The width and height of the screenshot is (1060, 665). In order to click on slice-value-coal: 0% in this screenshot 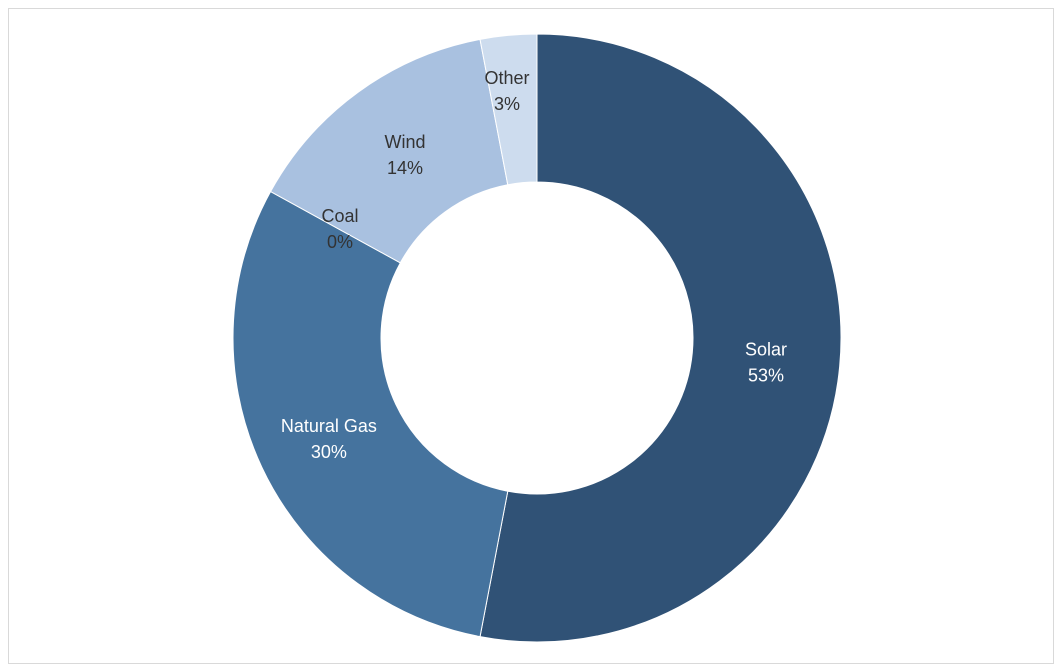, I will do `click(340, 242)`.